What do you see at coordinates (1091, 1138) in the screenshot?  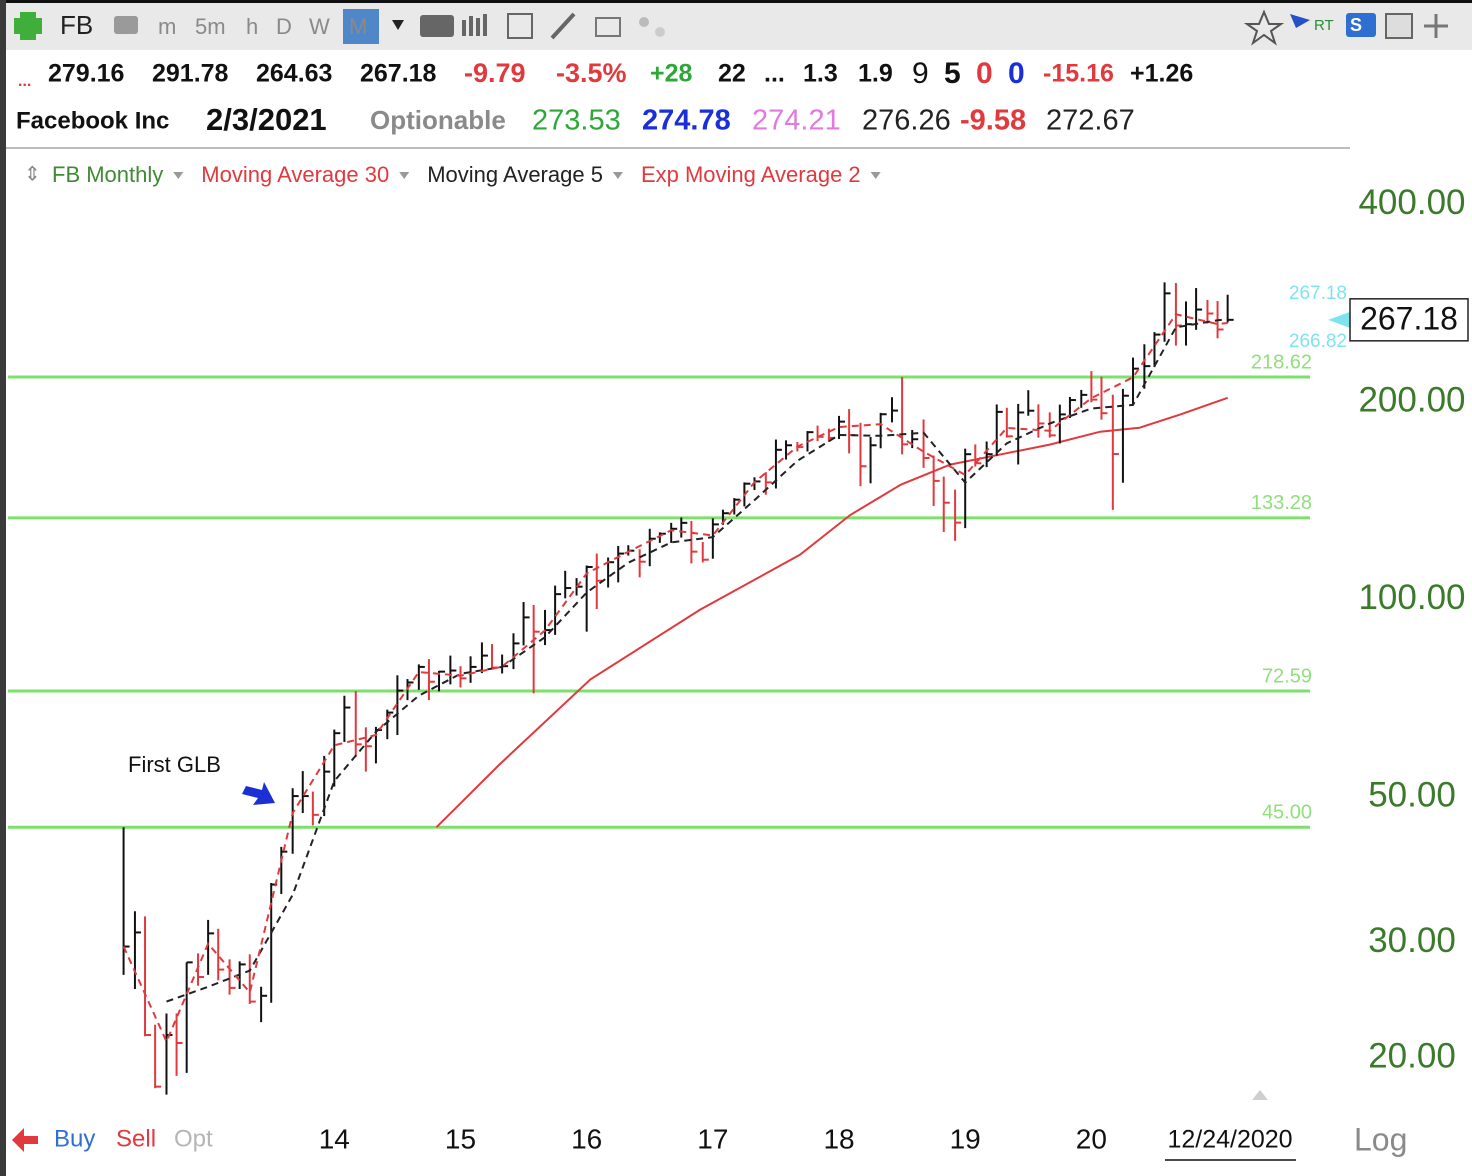 I see `x-tick-label: 20` at bounding box center [1091, 1138].